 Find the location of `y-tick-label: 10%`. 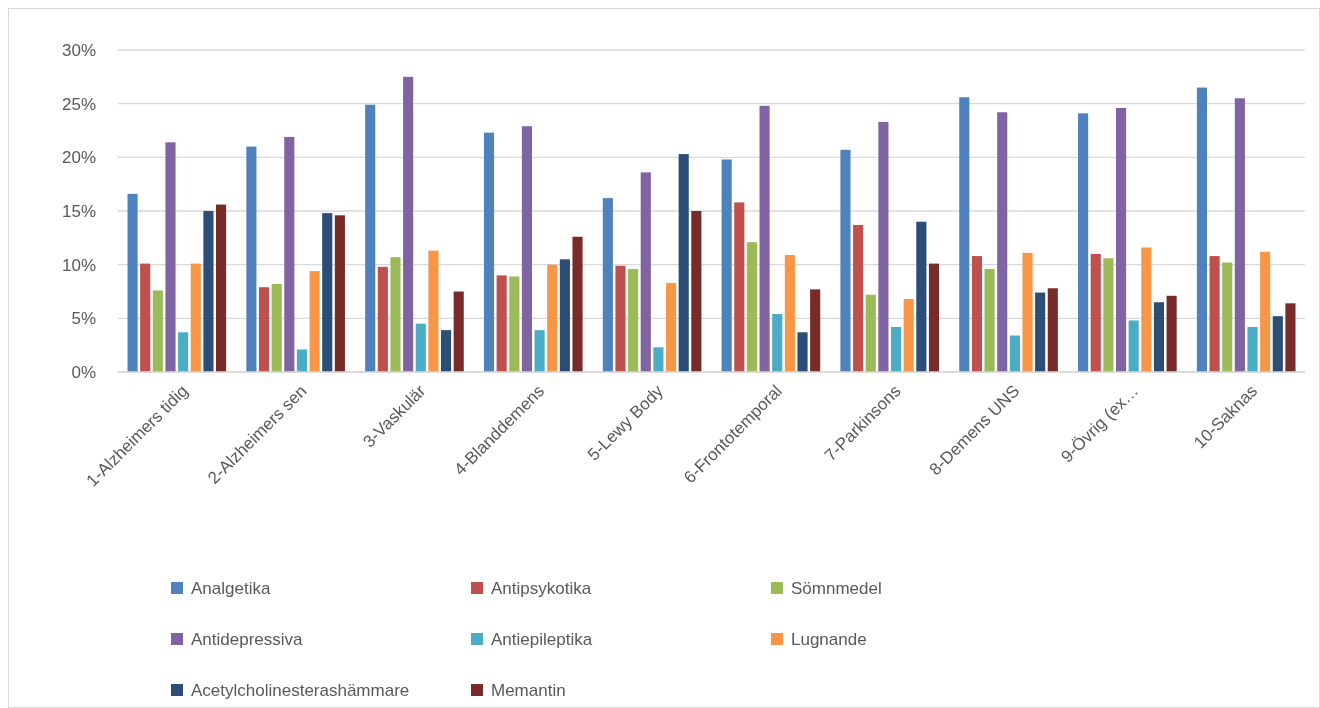

y-tick-label: 10% is located at coordinates (78, 265).